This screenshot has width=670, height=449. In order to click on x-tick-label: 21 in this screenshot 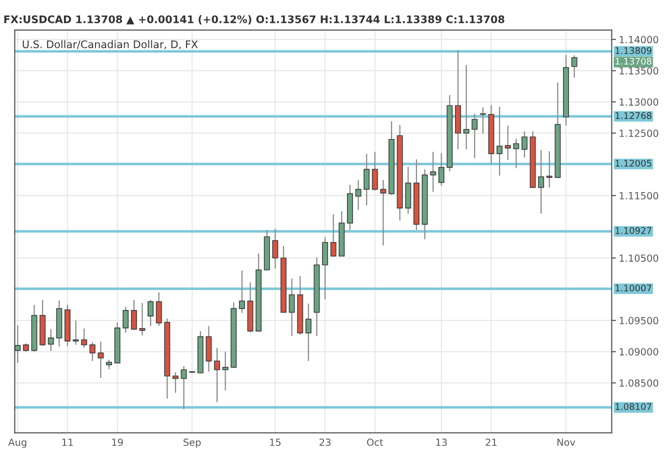, I will do `click(491, 442)`.